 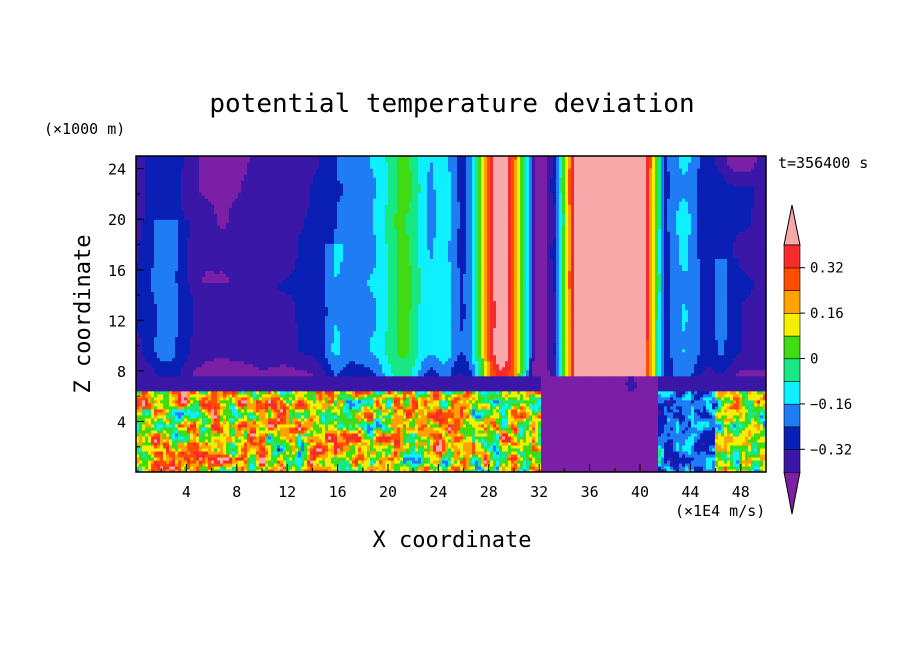 I want to click on colorbar-tick-label: 0, so click(x=814, y=360).